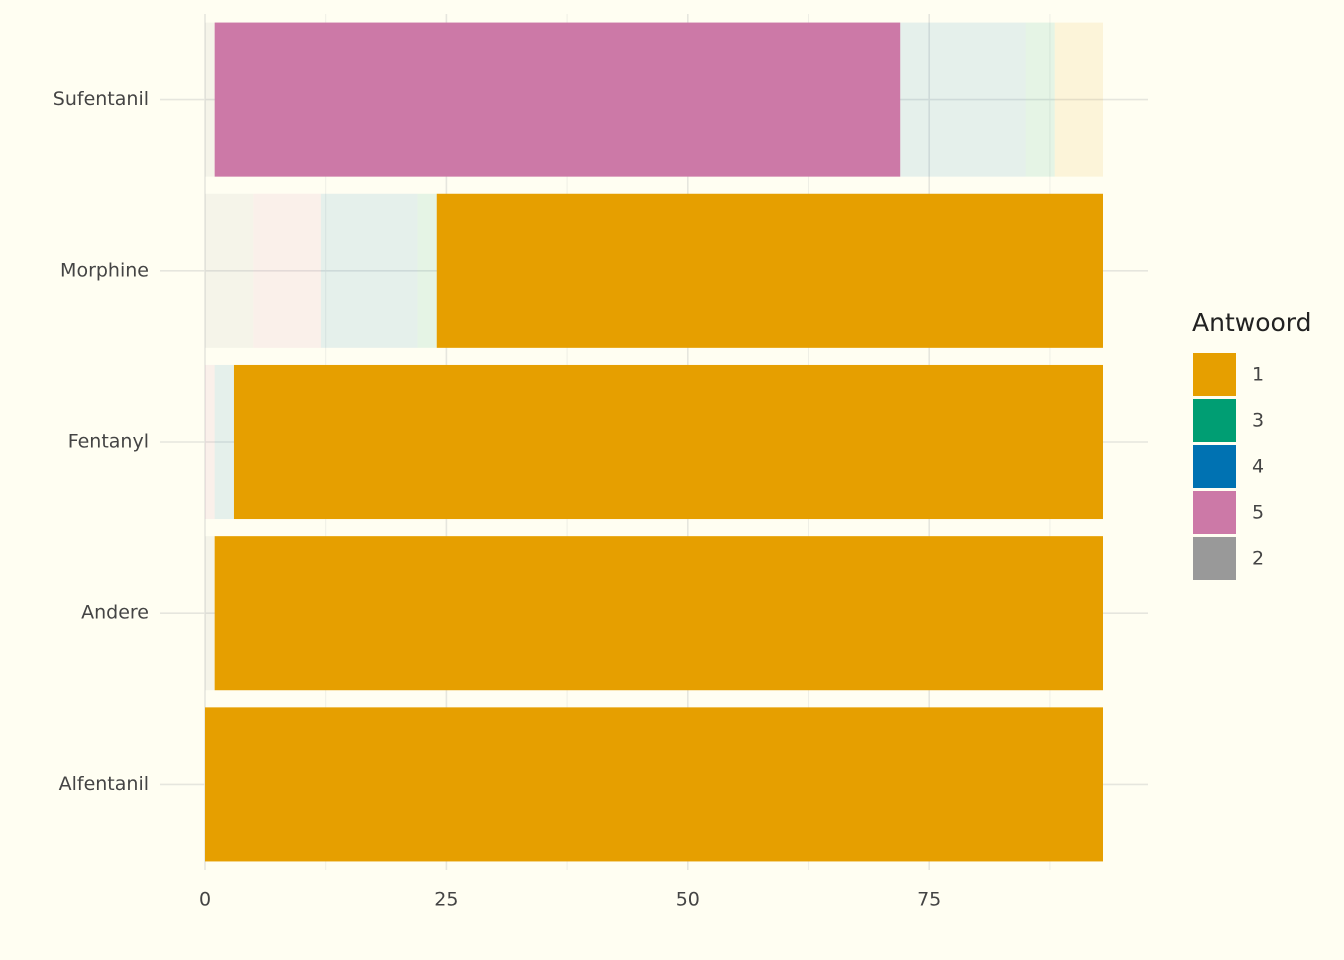  Describe the element at coordinates (108, 442) in the screenshot. I see `y-tick-label: Fentanyl` at that location.